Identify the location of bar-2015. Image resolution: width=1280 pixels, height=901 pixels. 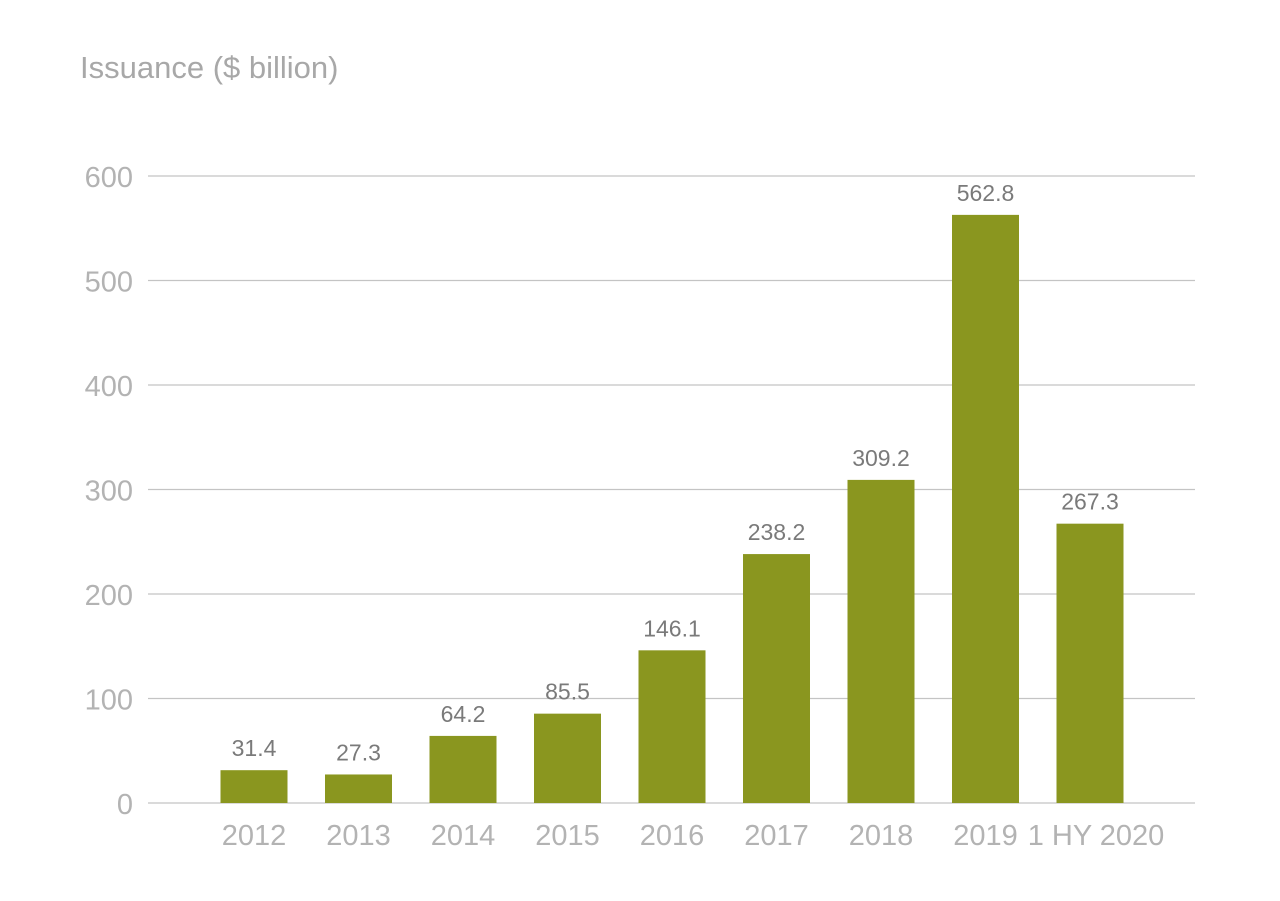
(567, 758).